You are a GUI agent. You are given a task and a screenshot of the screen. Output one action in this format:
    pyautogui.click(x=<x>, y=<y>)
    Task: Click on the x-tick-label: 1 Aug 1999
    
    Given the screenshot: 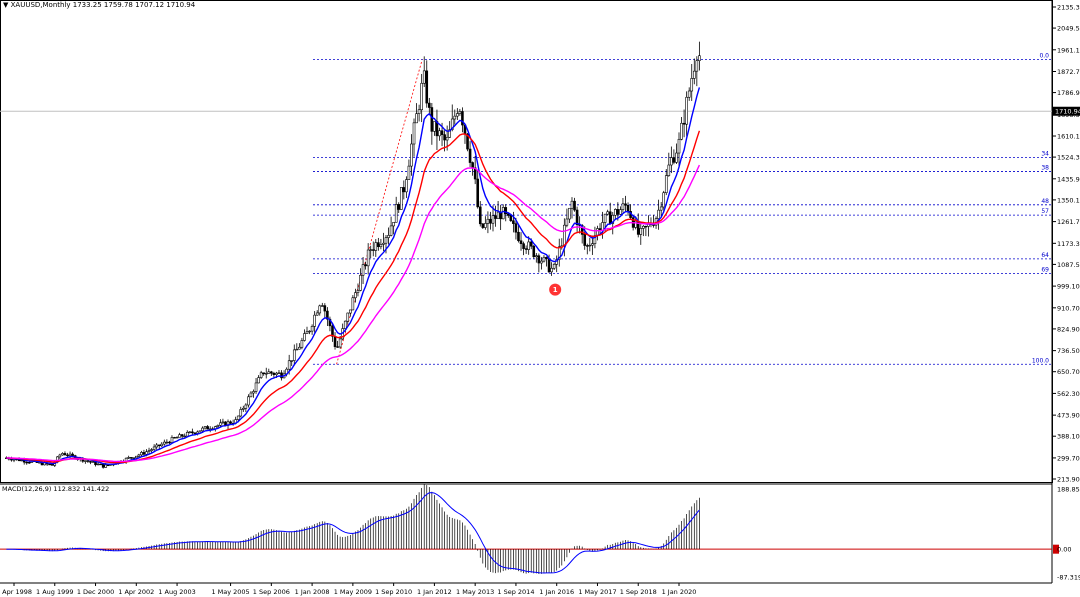 What is the action you would take?
    pyautogui.click(x=55, y=592)
    